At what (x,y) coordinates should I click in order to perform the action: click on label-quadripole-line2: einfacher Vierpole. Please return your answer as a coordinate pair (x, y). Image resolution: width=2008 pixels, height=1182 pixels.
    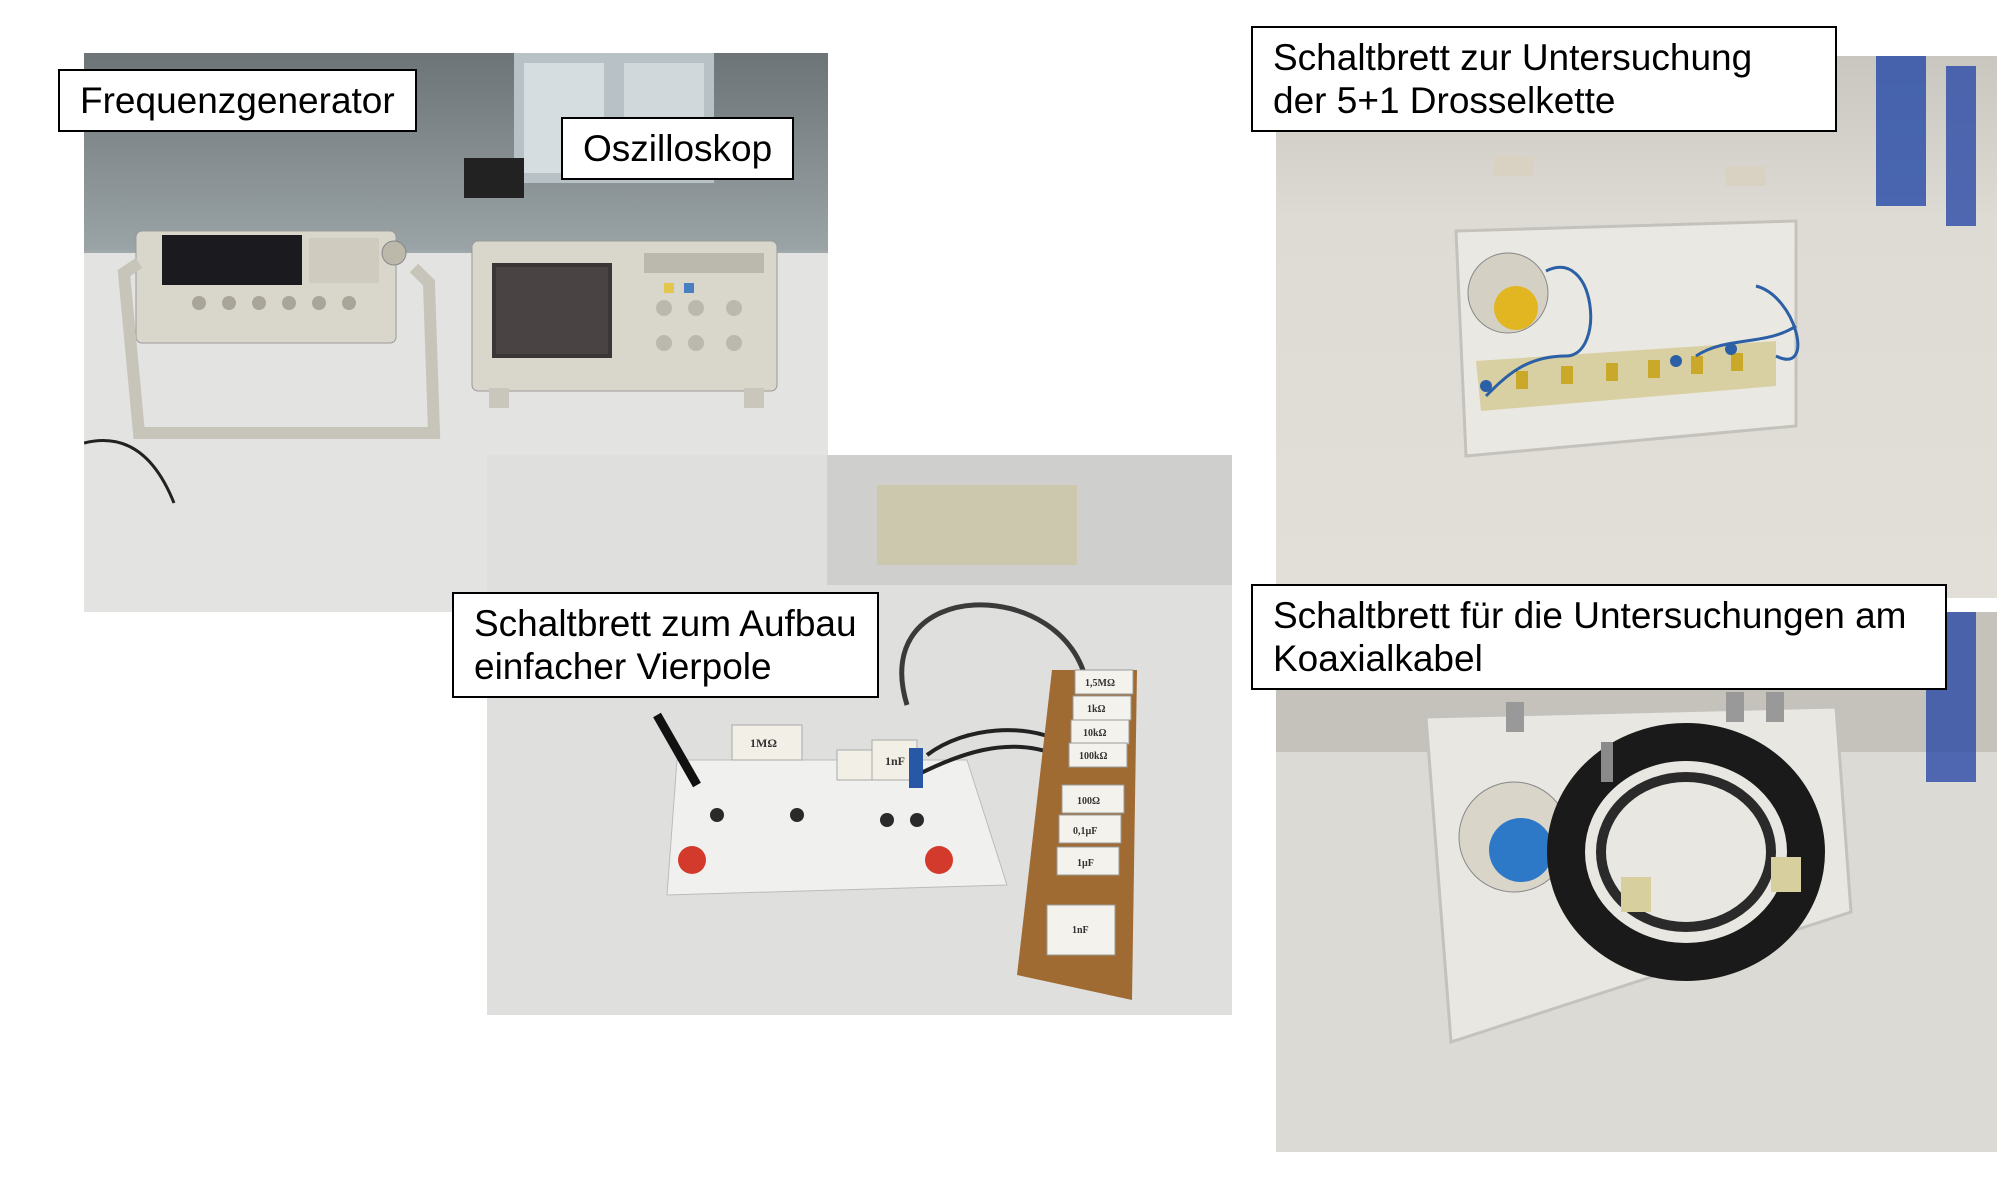
    Looking at the image, I should click on (623, 666).